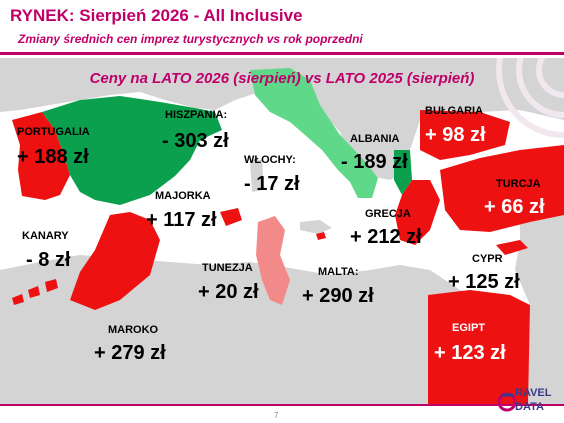 This screenshot has height=423, width=564. Describe the element at coordinates (484, 282) in the screenshot. I see `label-cyprus-value: + 125 zł` at that location.